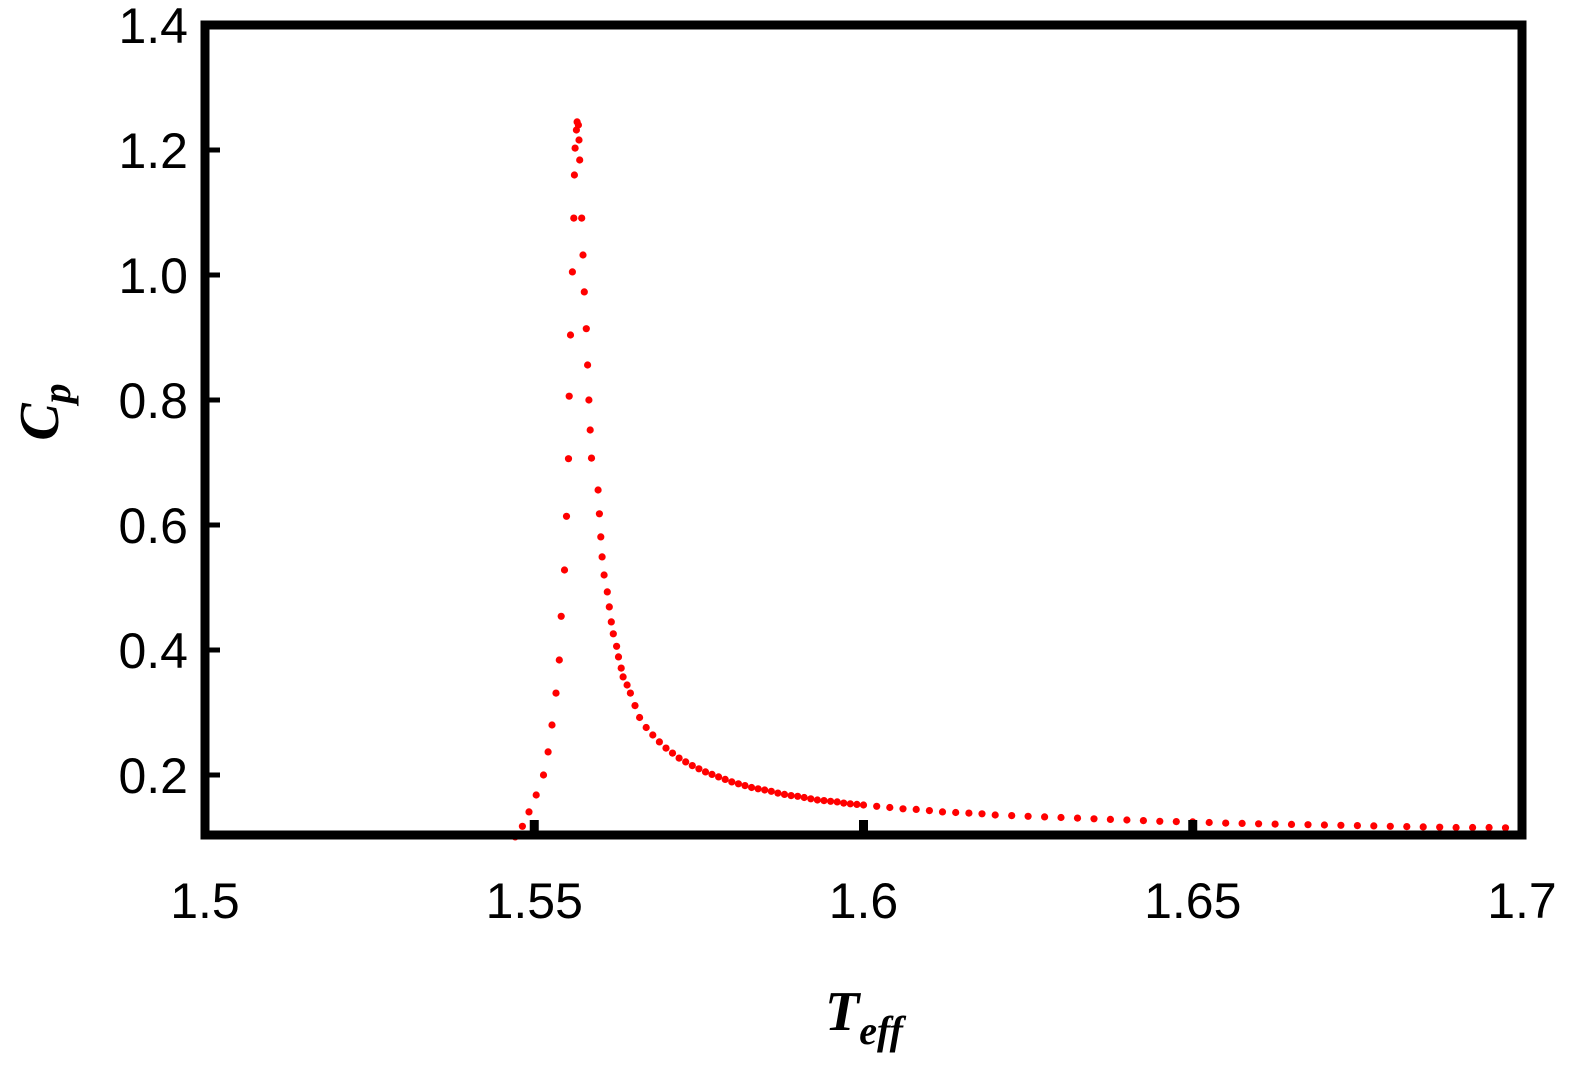 Image resolution: width=1588 pixels, height=1073 pixels. I want to click on x-tick-label: 1.6, so click(864, 901).